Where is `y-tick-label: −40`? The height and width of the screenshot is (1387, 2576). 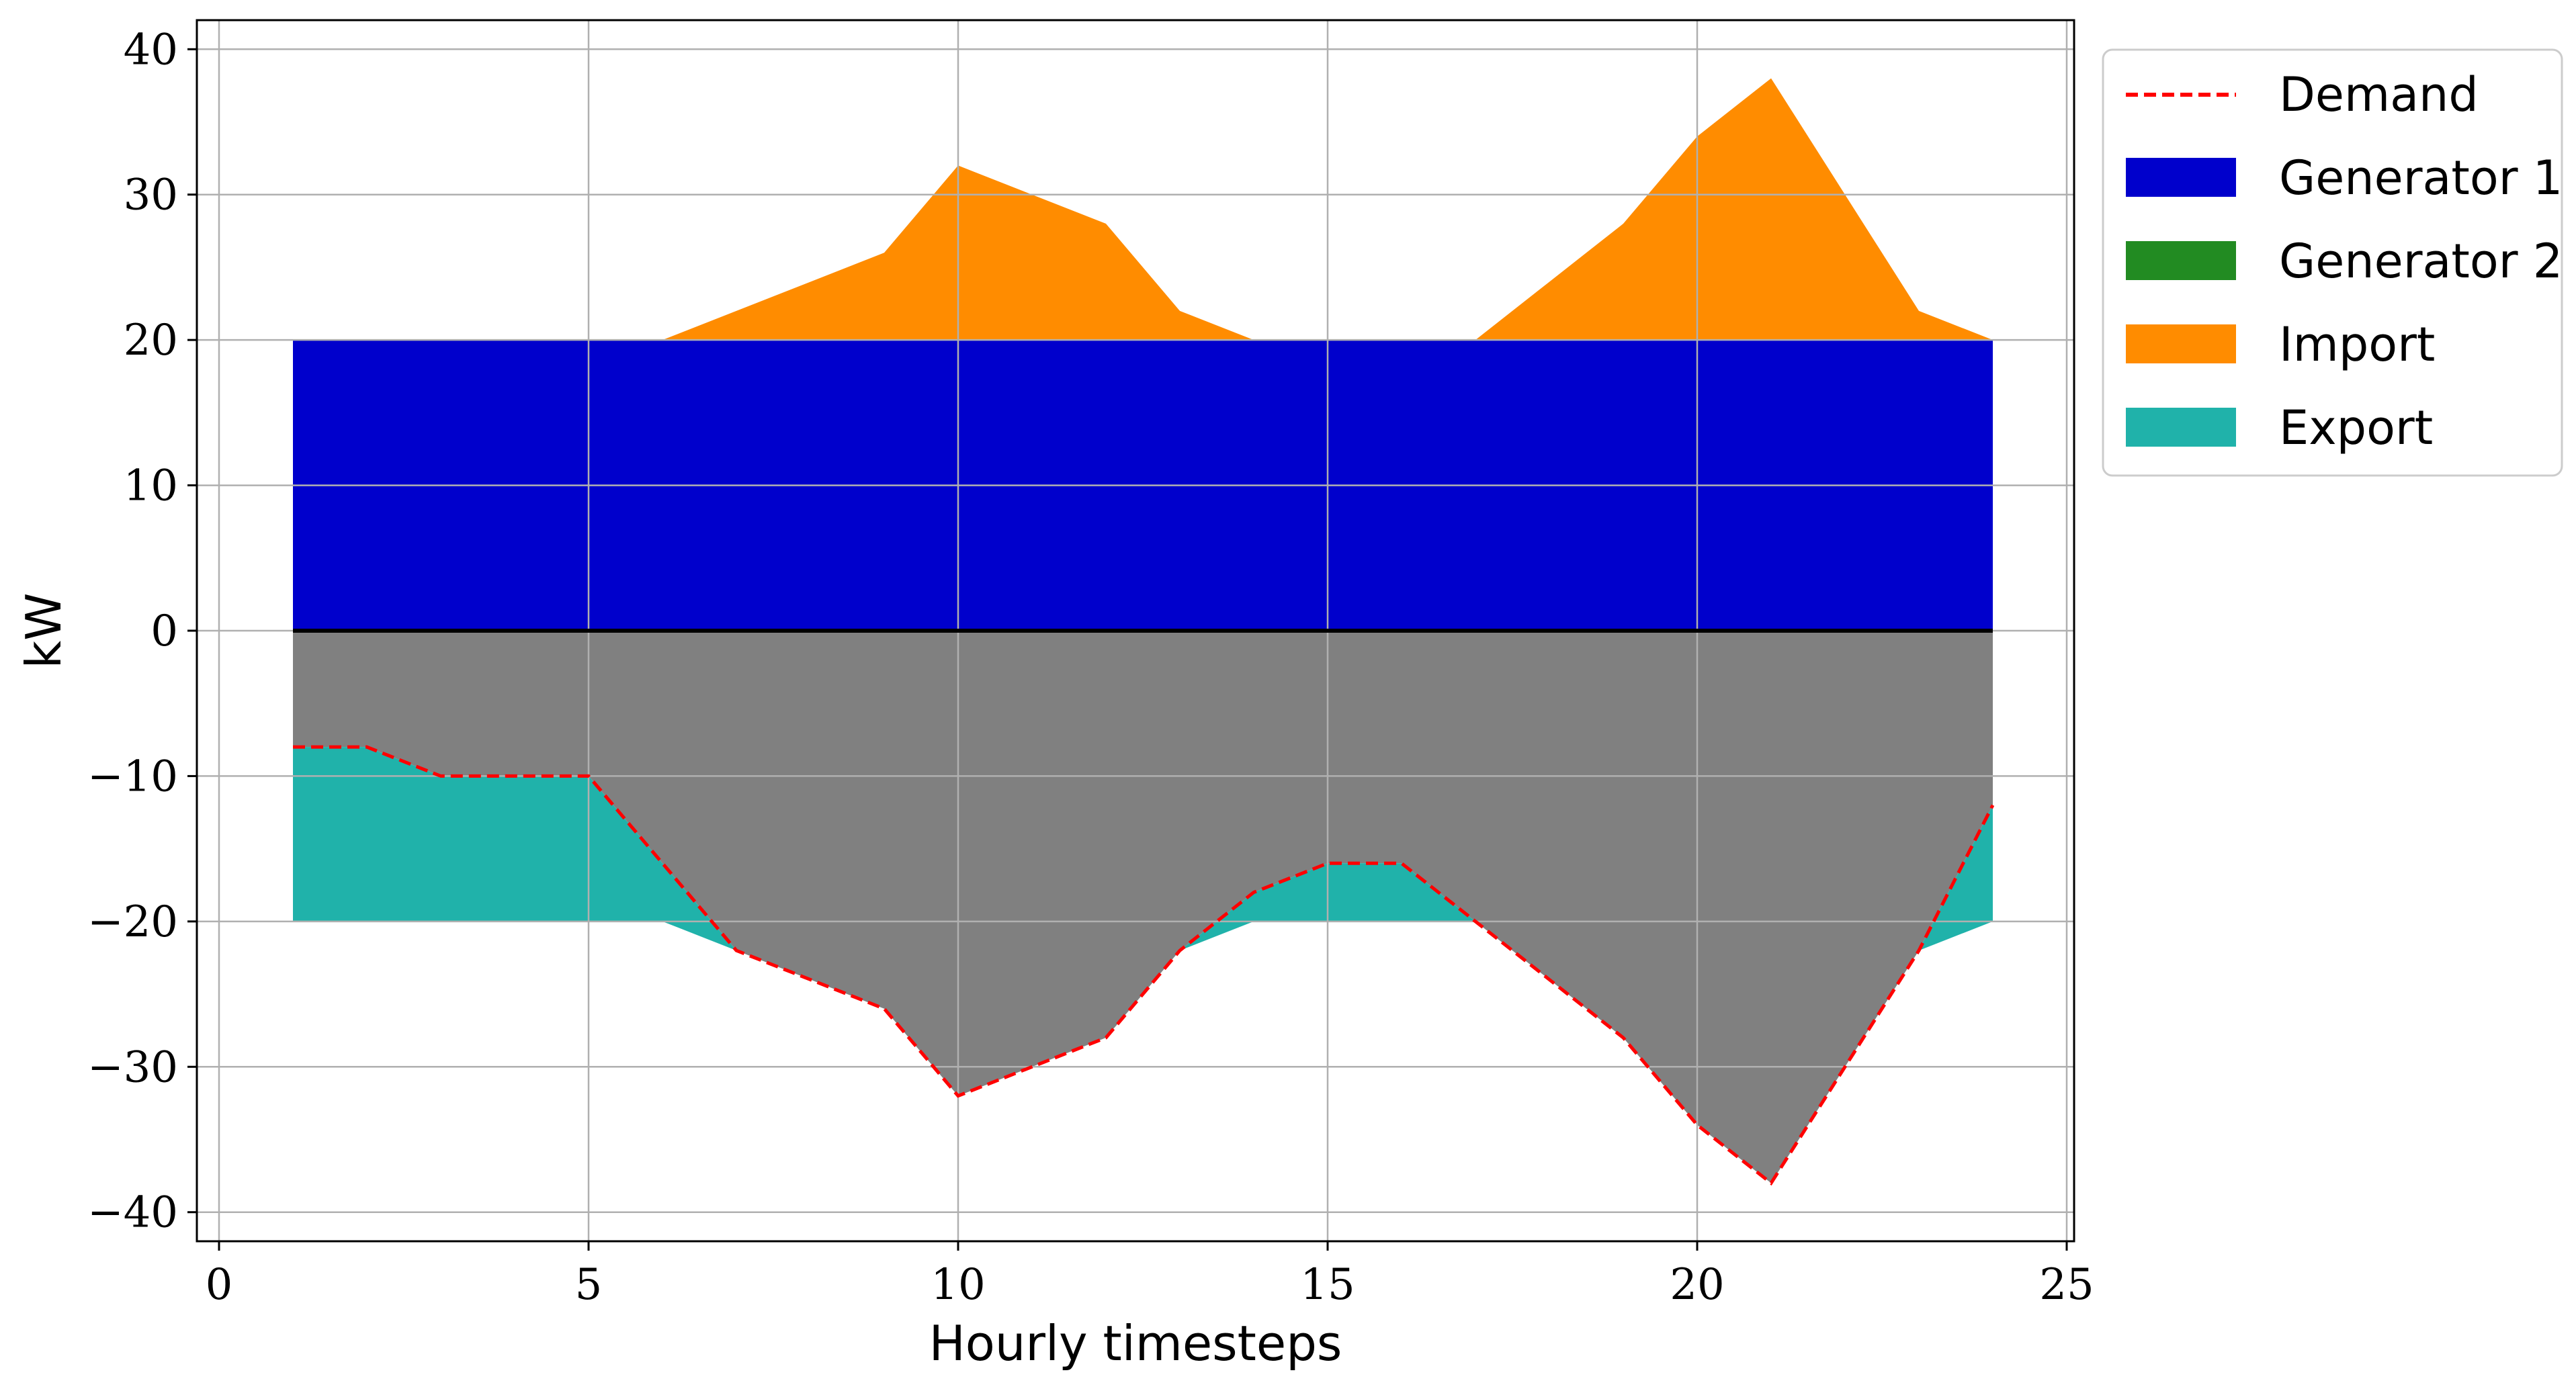 y-tick-label: −40 is located at coordinates (132, 1213).